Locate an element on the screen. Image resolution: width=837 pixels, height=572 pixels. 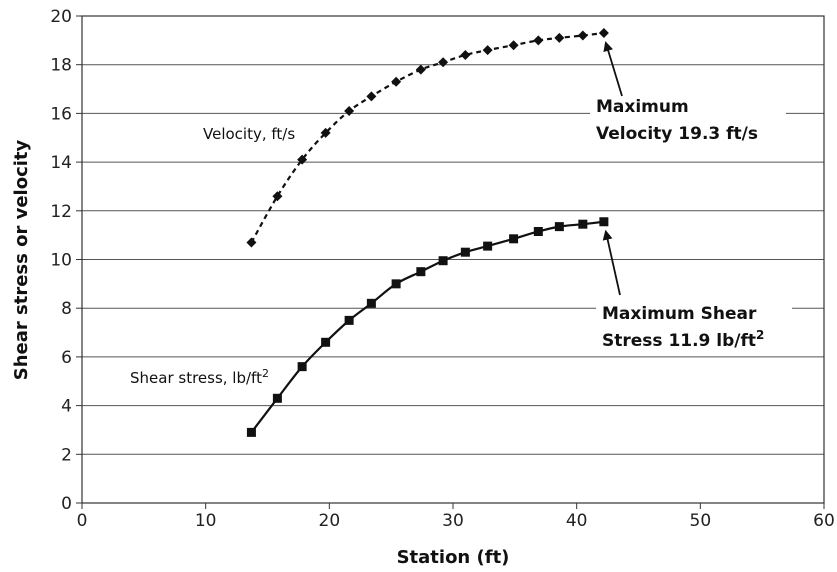
annotation-text-line: Maximum is located at coordinates (642, 107).